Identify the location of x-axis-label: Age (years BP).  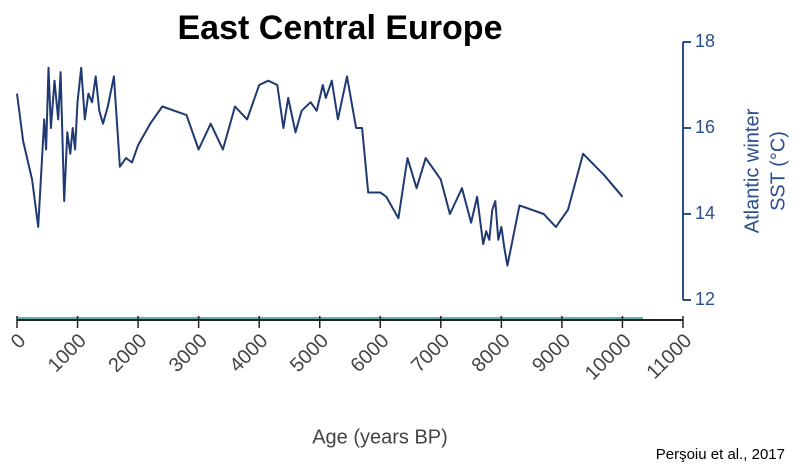
(380, 437).